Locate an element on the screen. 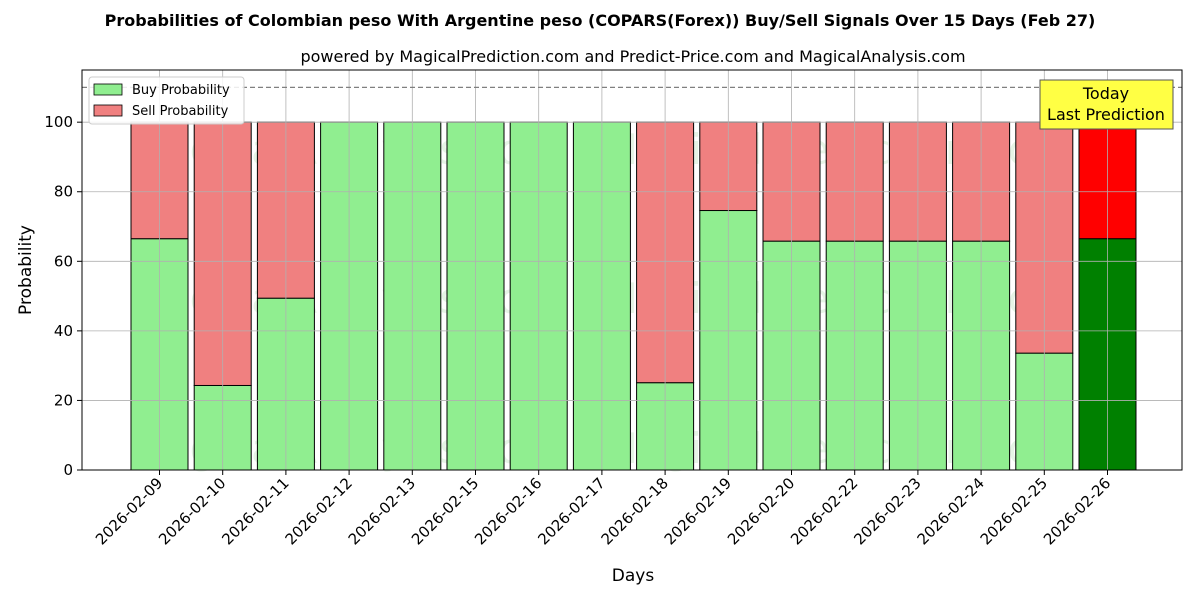  y-tick-label: 80 is located at coordinates (63, 192).